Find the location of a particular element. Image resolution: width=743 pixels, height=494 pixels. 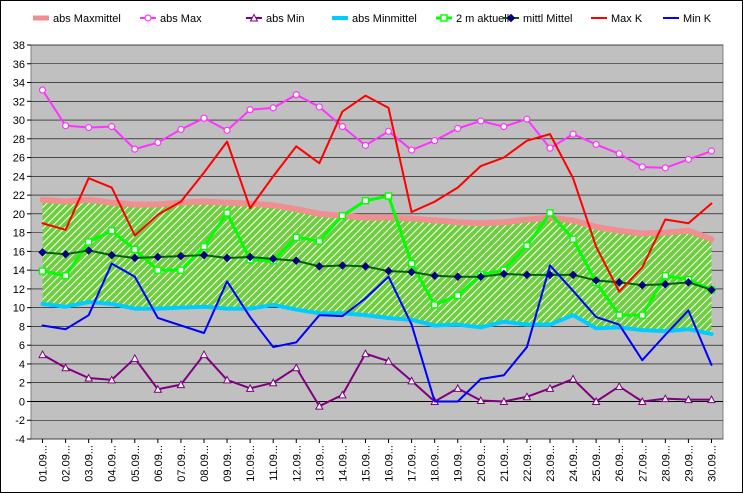

series-abs-maxmittel is located at coordinates (377, 219).